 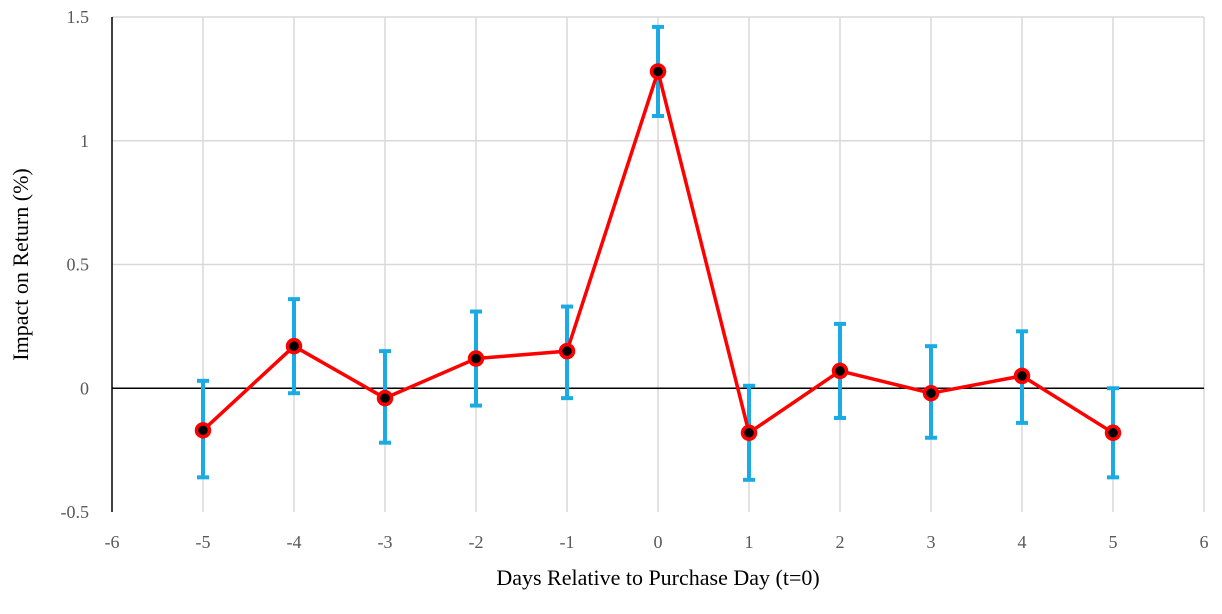 What do you see at coordinates (78, 265) in the screenshot?
I see `y-tick-label: 0.5` at bounding box center [78, 265].